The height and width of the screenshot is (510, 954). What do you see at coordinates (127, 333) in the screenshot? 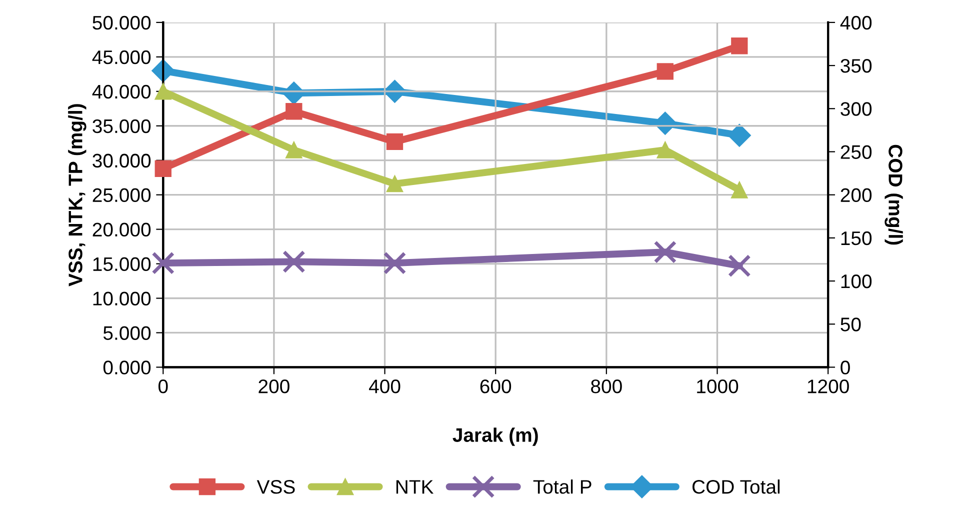
I see `y-tick-label: 5.000` at bounding box center [127, 333].